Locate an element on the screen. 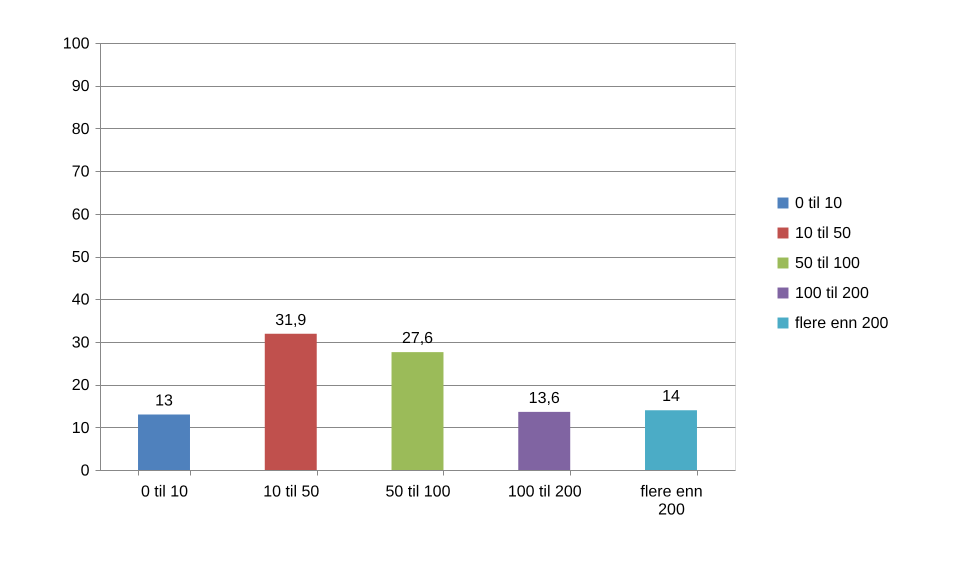 The width and height of the screenshot is (958, 582). x-tick-label: 100 til 200 is located at coordinates (545, 492).